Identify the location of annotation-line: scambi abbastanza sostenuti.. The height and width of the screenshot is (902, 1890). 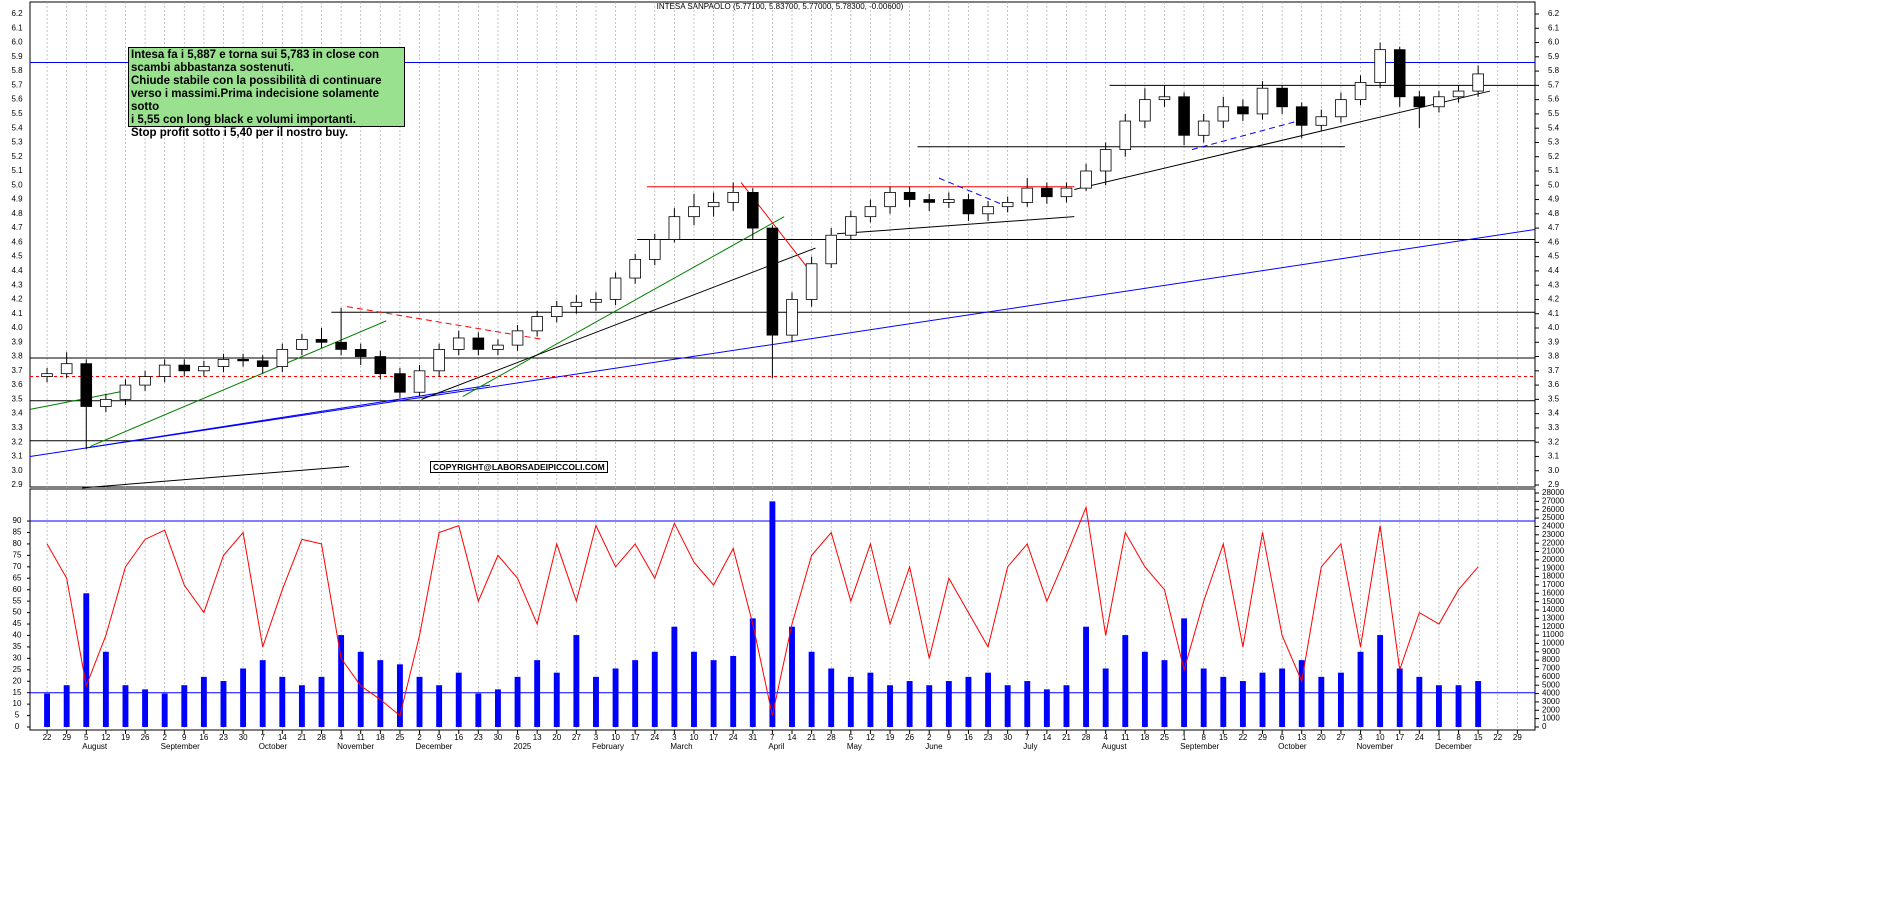
(212, 68).